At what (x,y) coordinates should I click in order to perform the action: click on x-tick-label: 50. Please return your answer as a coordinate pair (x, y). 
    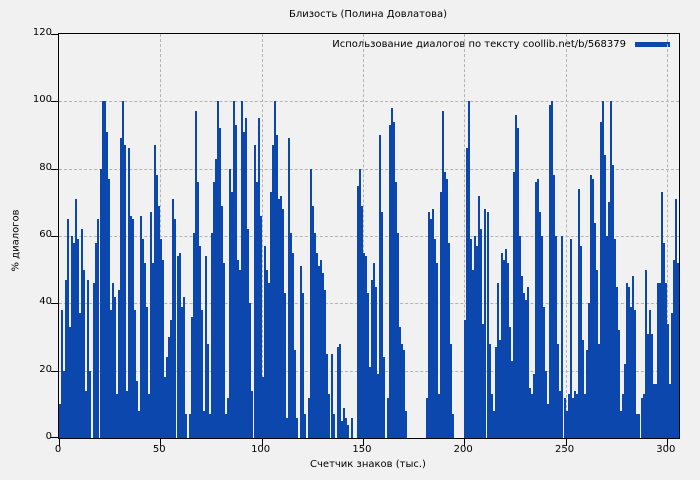
    Looking at the image, I should click on (159, 449).